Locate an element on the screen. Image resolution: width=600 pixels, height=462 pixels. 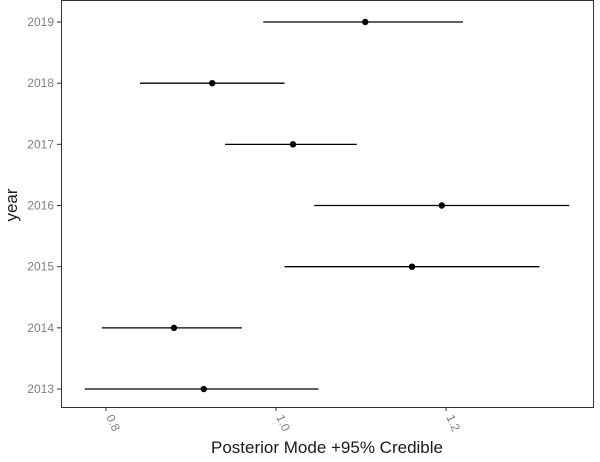
y-tick-label: 2017 is located at coordinates (40, 144).